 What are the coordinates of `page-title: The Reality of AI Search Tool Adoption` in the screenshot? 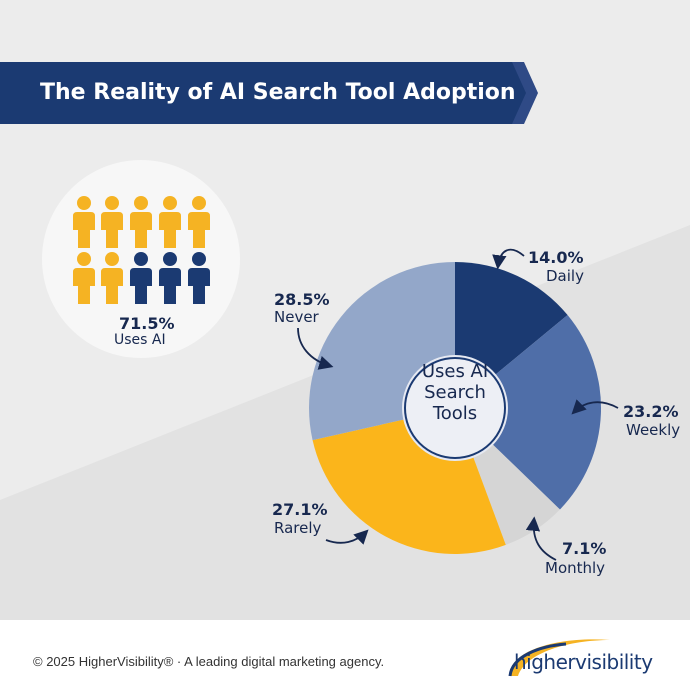 It's located at (278, 92).